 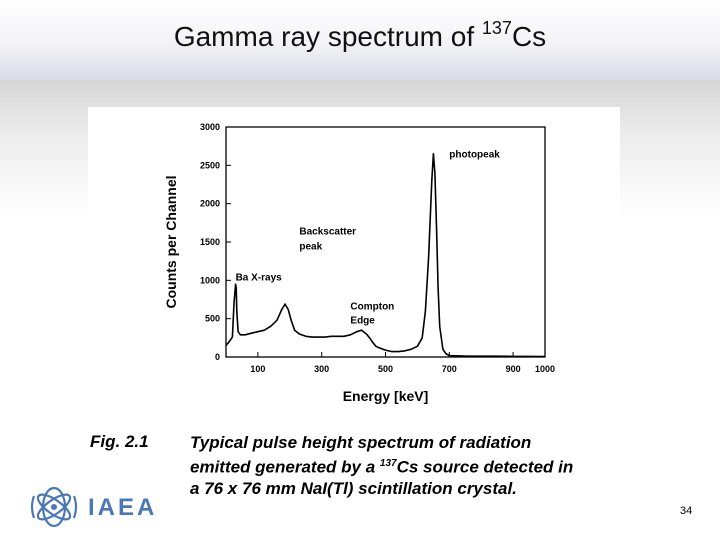 What do you see at coordinates (119, 441) in the screenshot?
I see `caption-label: Fig. 2.1` at bounding box center [119, 441].